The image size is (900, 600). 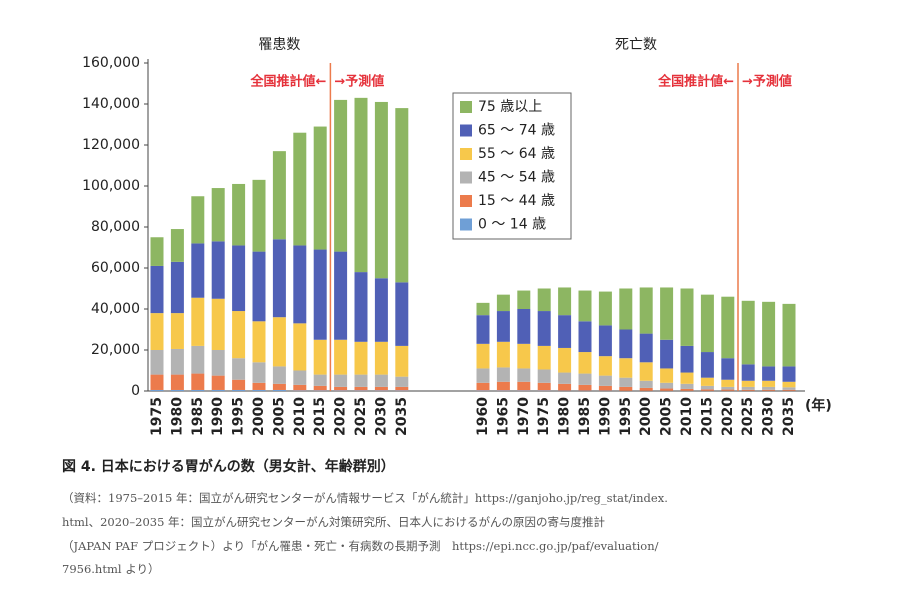 I want to click on x-tick-label: 2010, so click(x=687, y=416).